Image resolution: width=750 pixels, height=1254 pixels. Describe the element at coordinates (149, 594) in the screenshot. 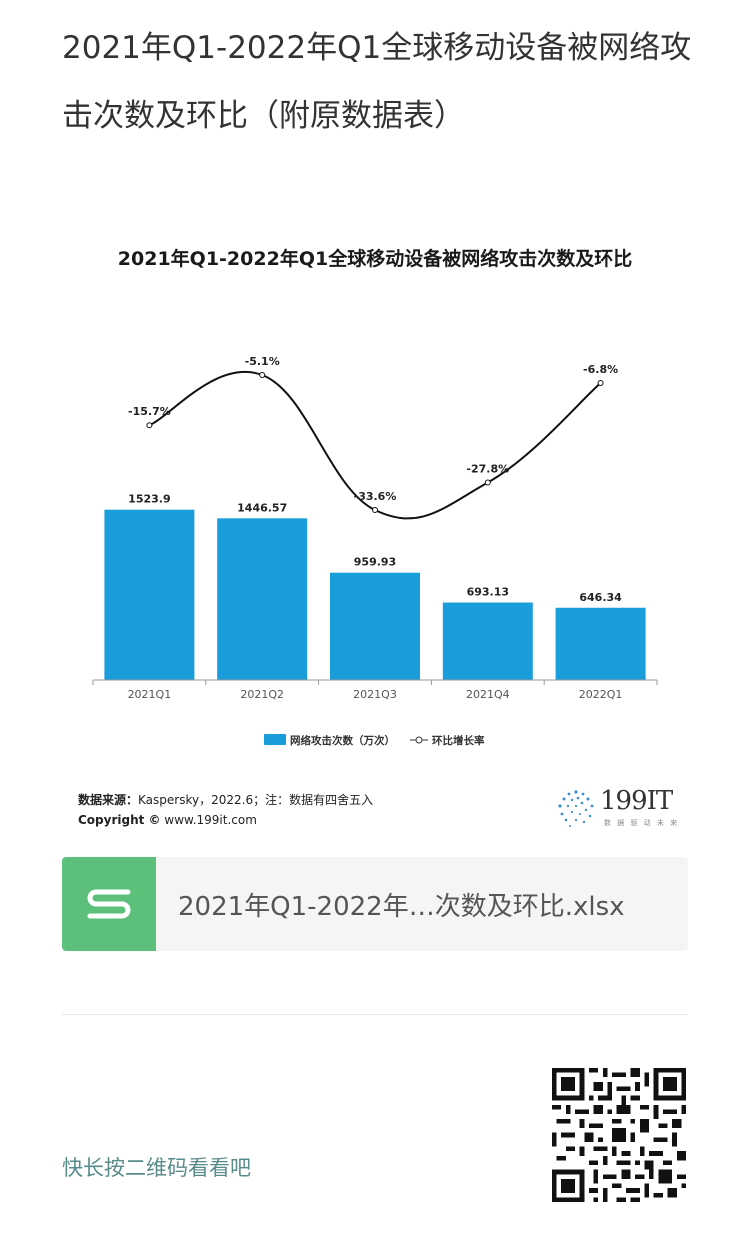

I see `bar-2021Q1` at that location.